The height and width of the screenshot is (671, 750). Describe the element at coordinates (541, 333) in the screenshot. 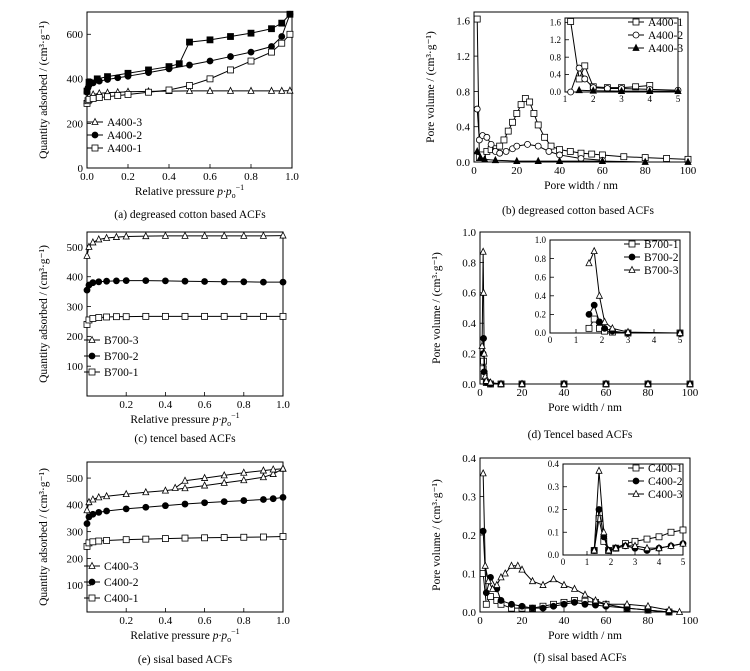

I see `inset-y-tick-label: 0.0` at that location.